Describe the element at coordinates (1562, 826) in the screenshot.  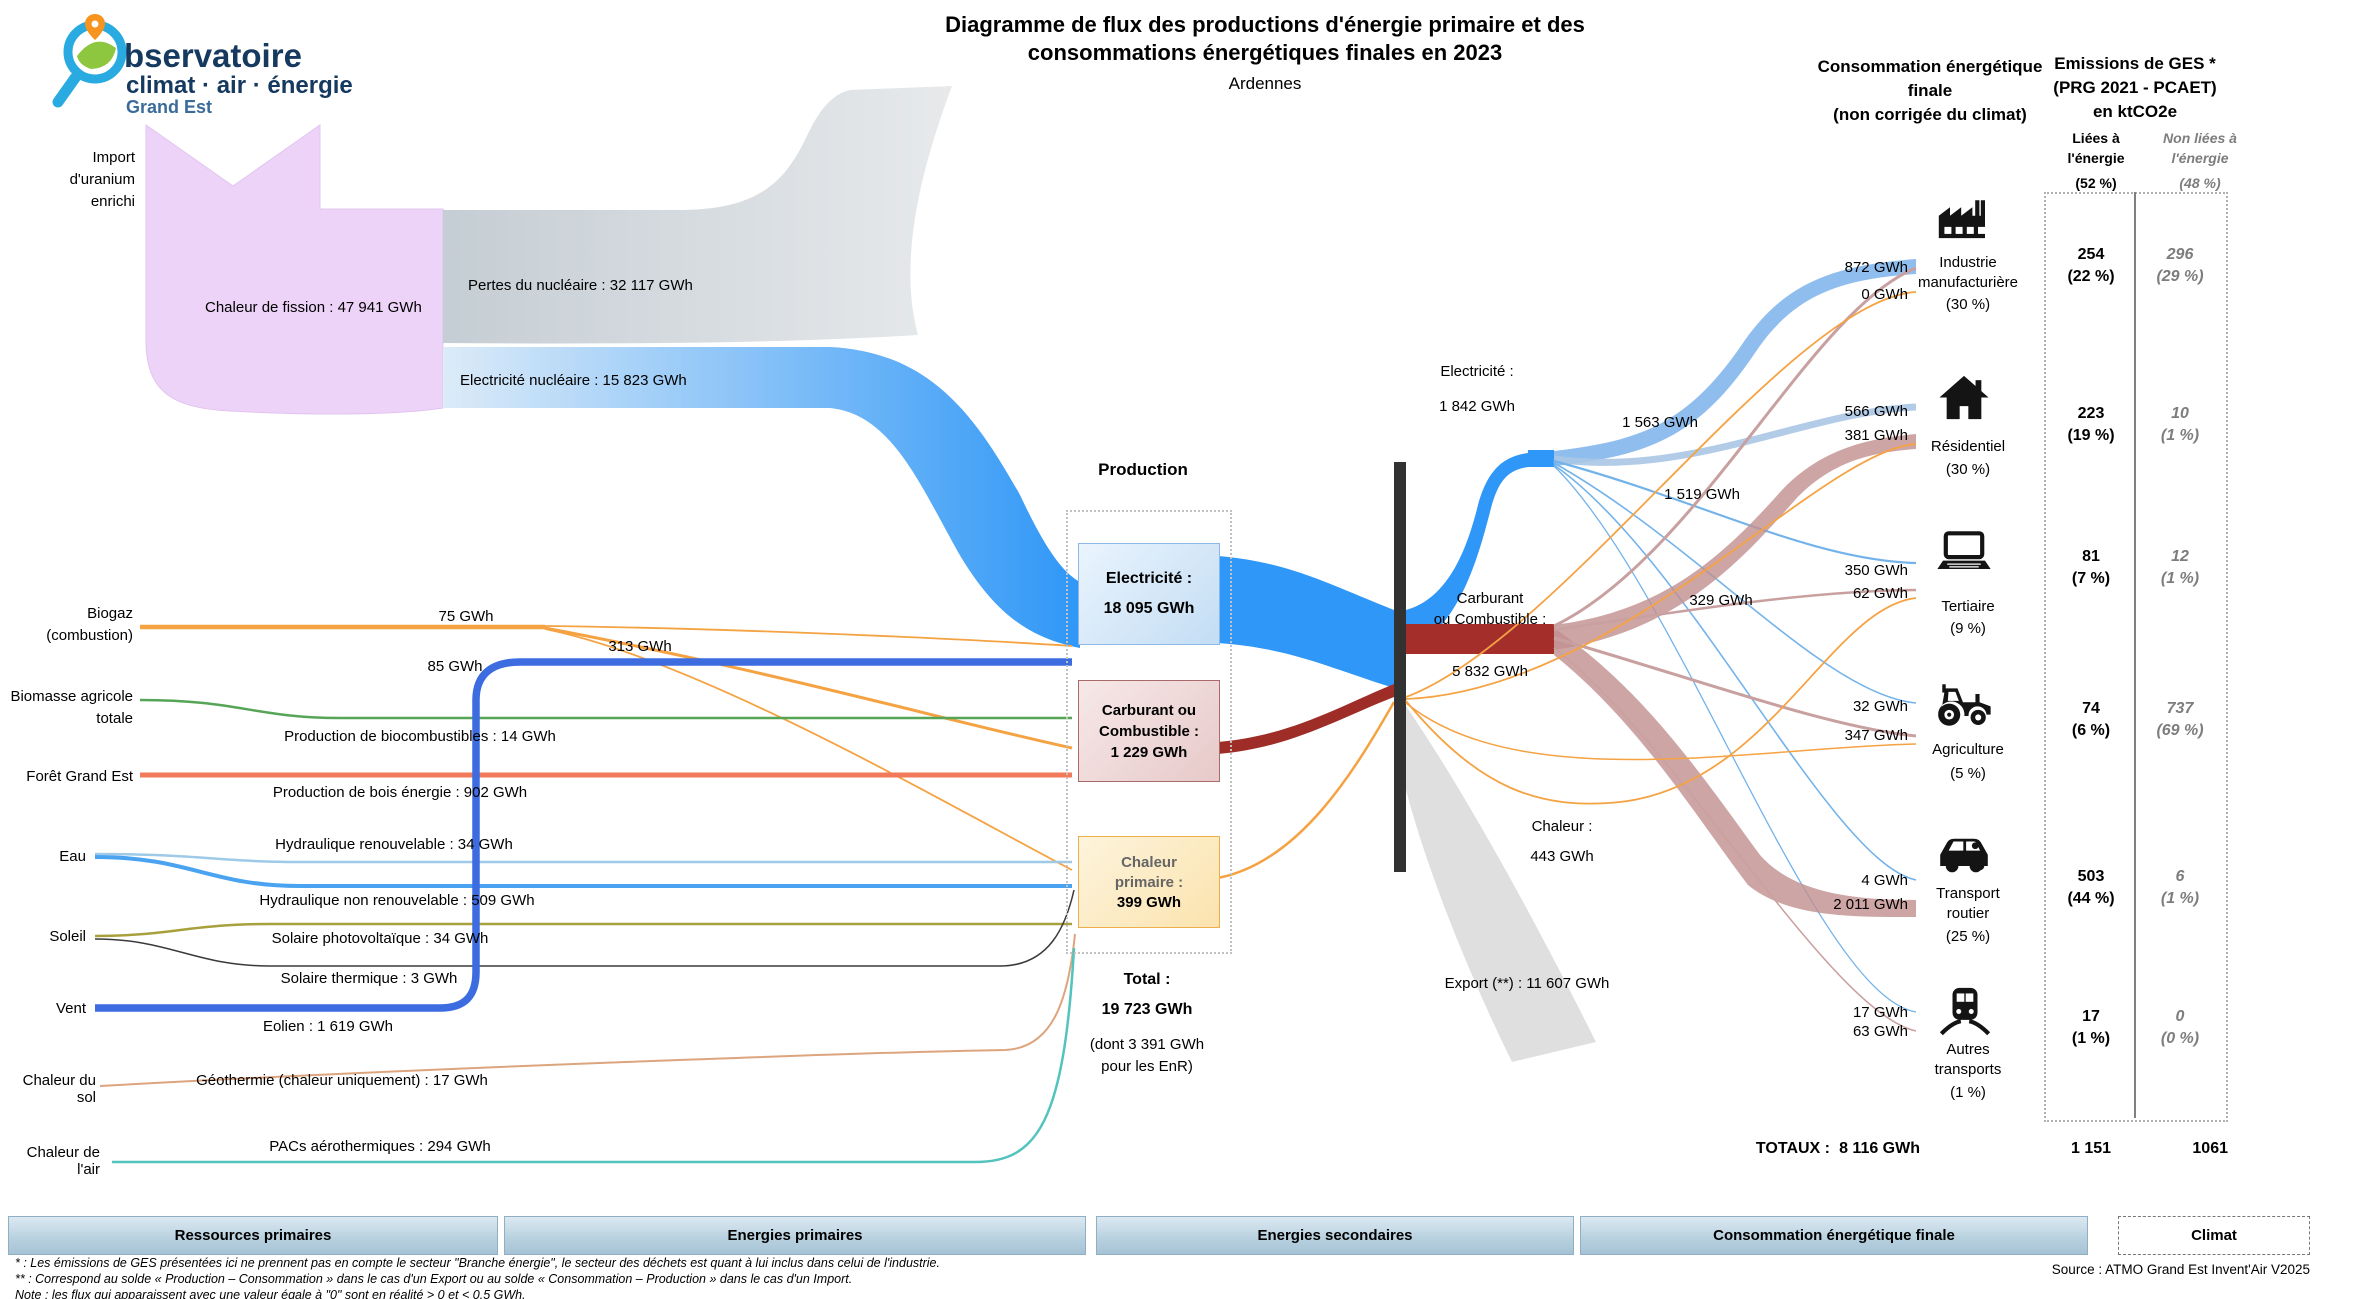
I see `secondary-heat-label: Chaleur :` at that location.